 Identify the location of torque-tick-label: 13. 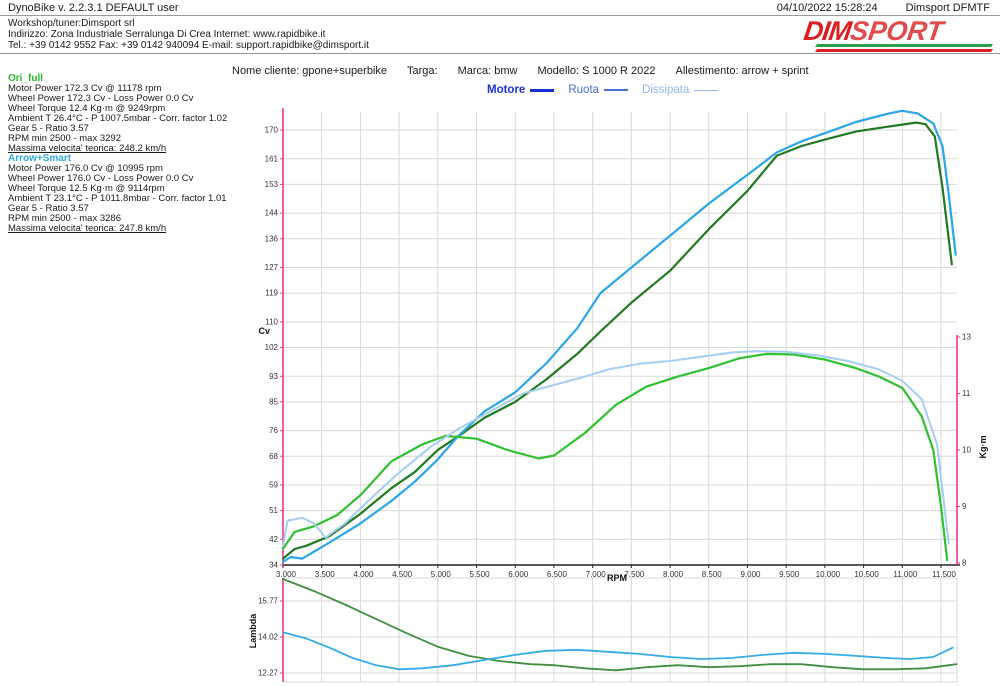
(966, 337).